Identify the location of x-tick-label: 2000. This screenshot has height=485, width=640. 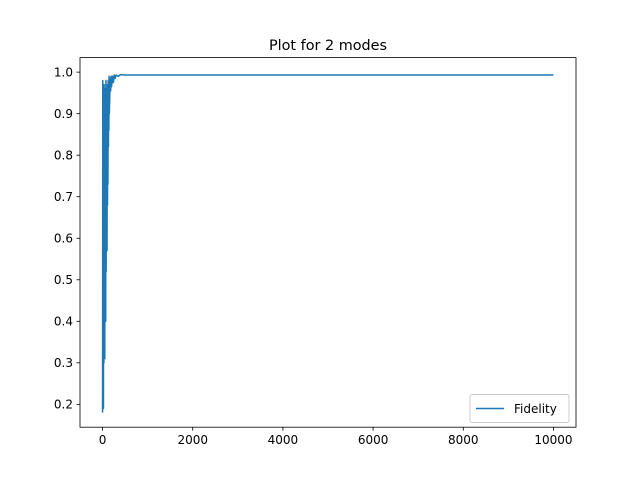
(192, 440).